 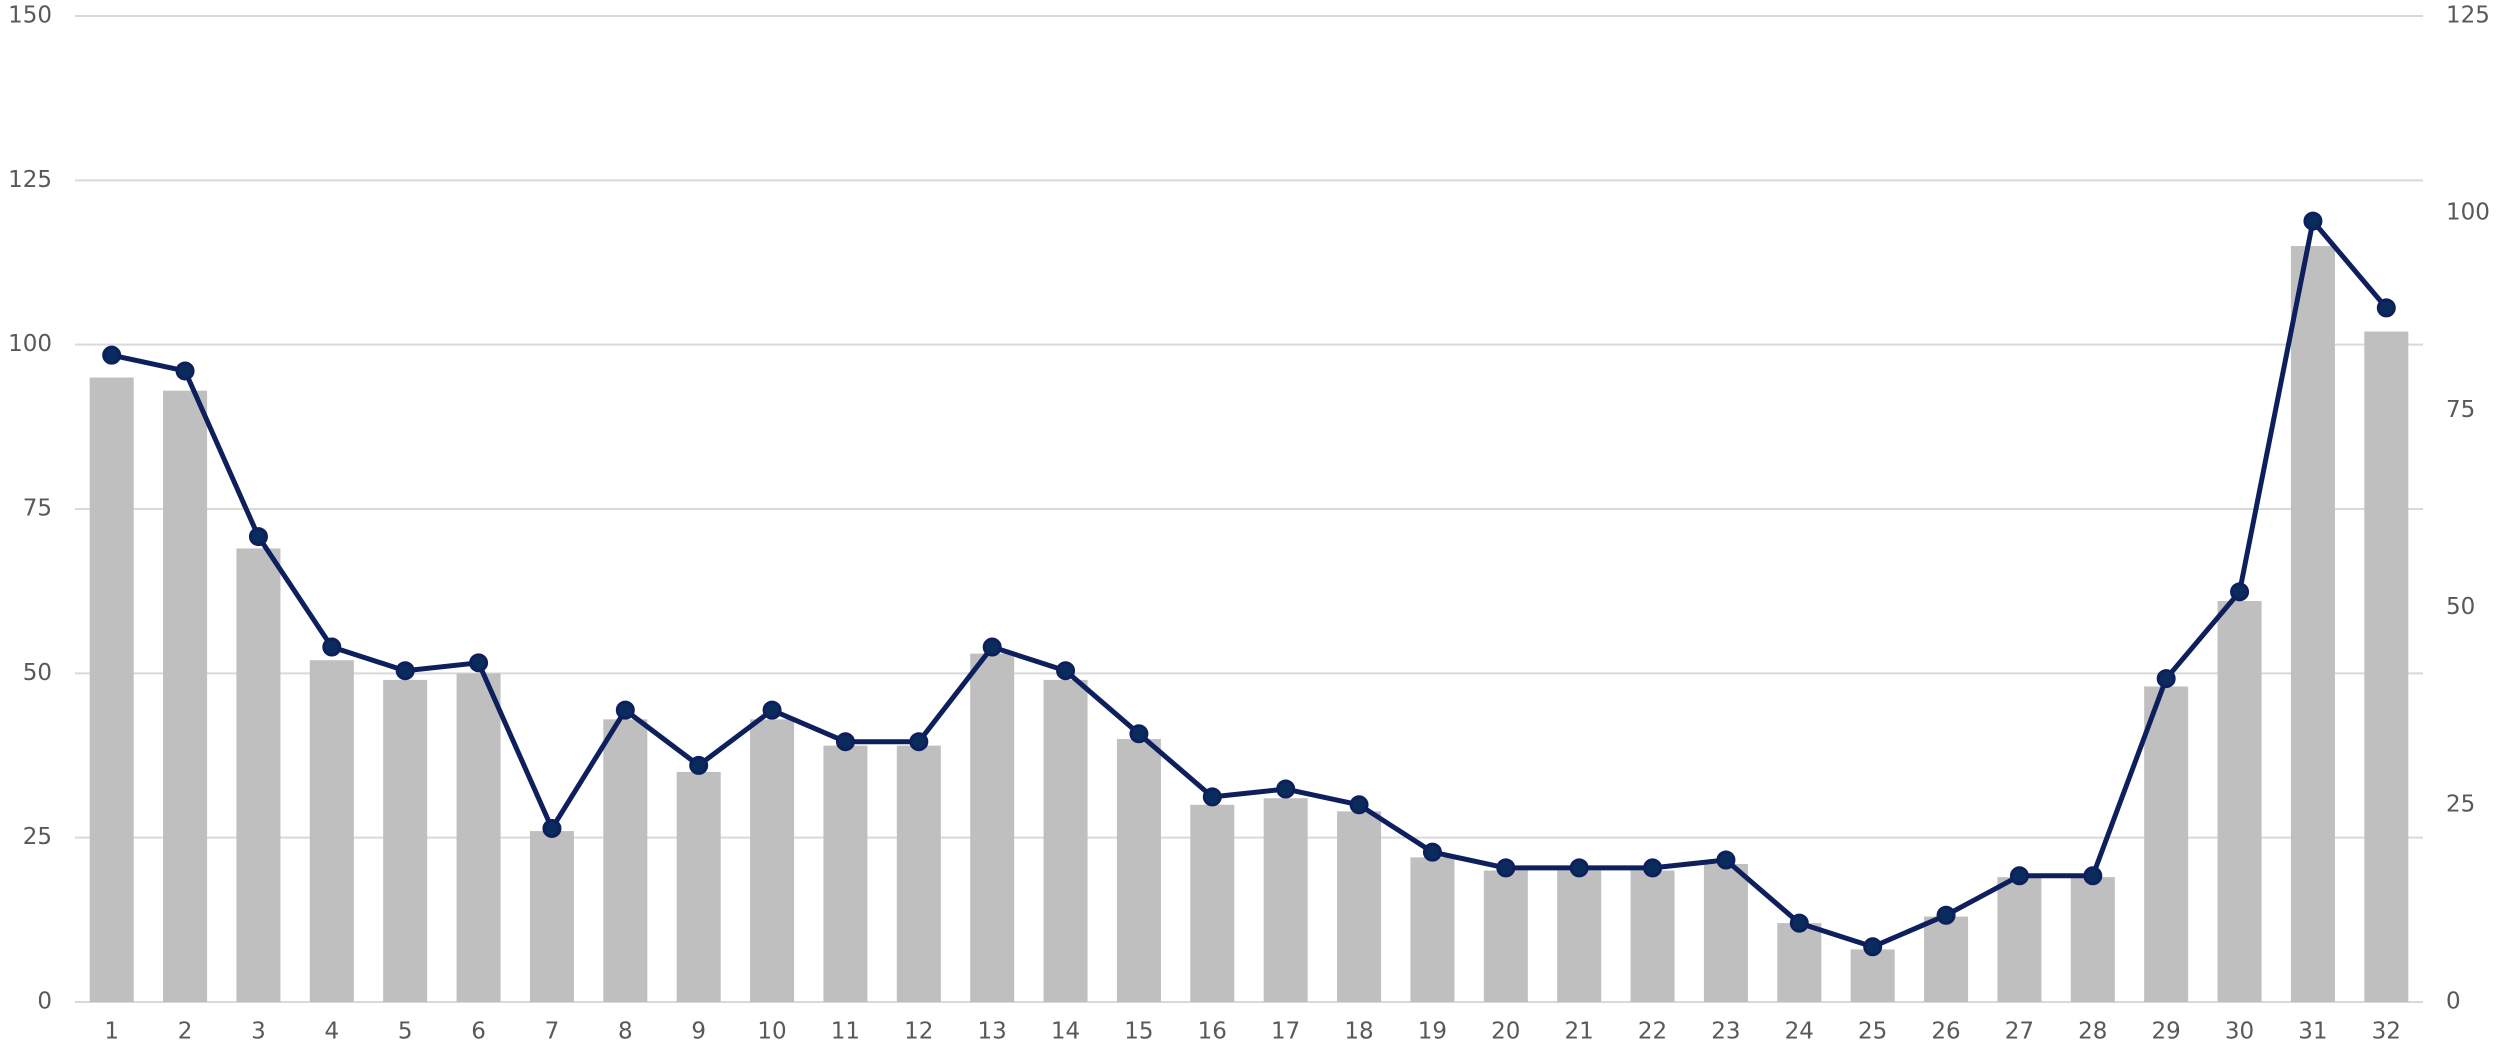 What do you see at coordinates (111, 1032) in the screenshot?
I see `x-tick-label: 1` at bounding box center [111, 1032].